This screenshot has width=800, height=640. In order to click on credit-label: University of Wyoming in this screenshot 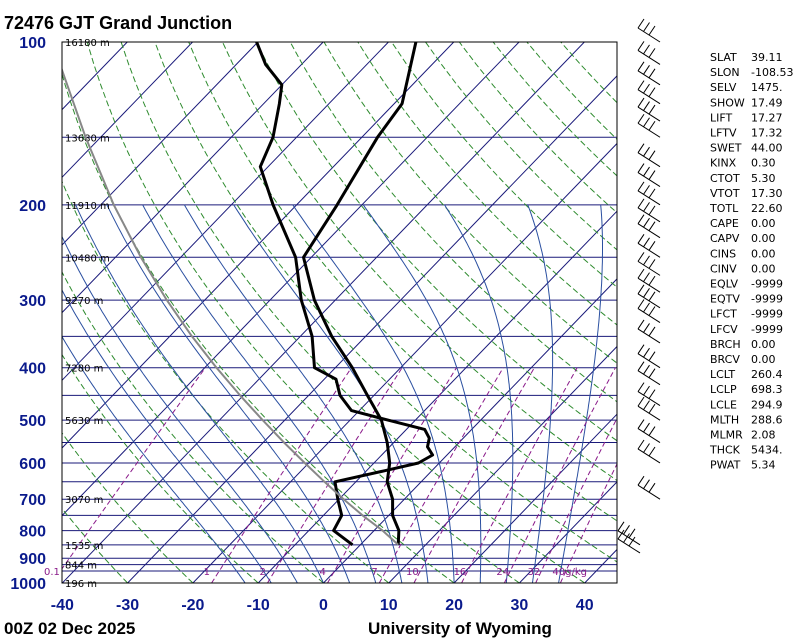, I will do `click(460, 628)`.